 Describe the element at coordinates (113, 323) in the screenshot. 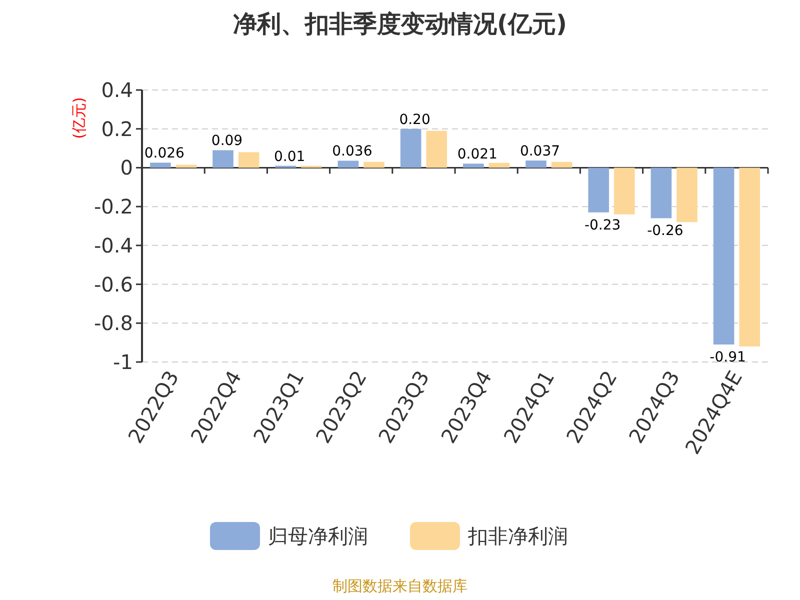

I see `y-tick-label: -0.8` at that location.